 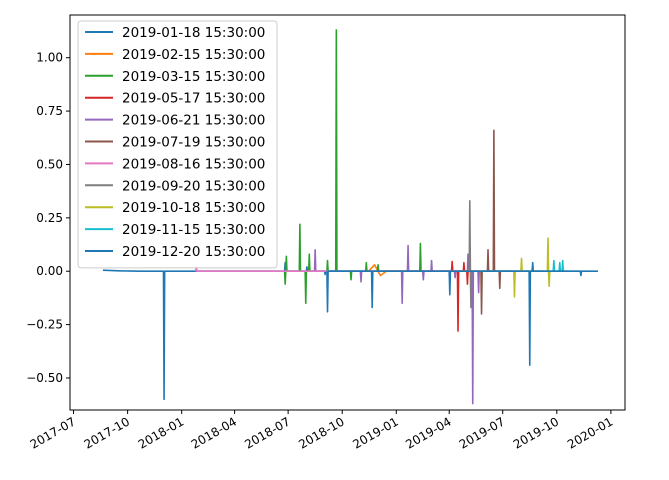 What do you see at coordinates (193, 99) in the screenshot?
I see `legend-label-4: 2019-05-17 15:30:00` at bounding box center [193, 99].